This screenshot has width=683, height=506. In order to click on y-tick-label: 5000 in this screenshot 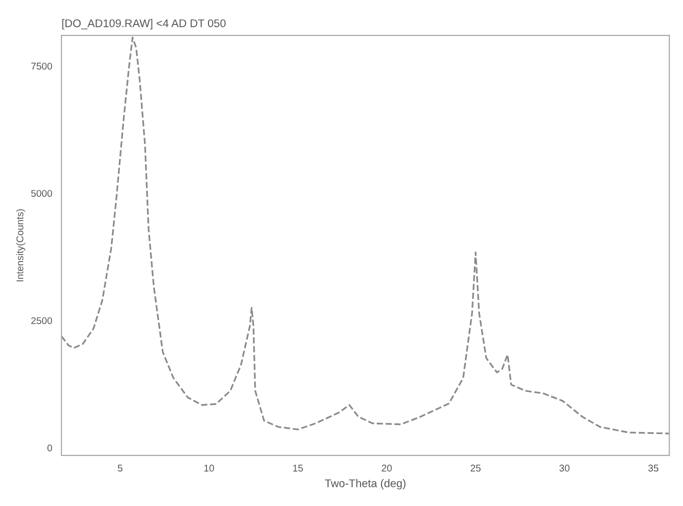, I will do `click(41, 193)`.